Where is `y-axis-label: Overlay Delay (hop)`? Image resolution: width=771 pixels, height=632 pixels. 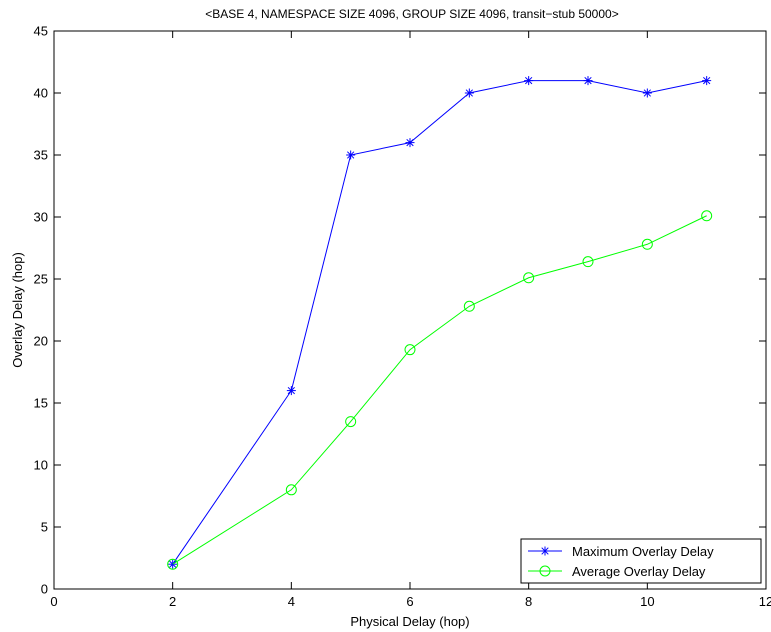 y-axis-label: Overlay Delay (hop) is located at coordinates (17, 310).